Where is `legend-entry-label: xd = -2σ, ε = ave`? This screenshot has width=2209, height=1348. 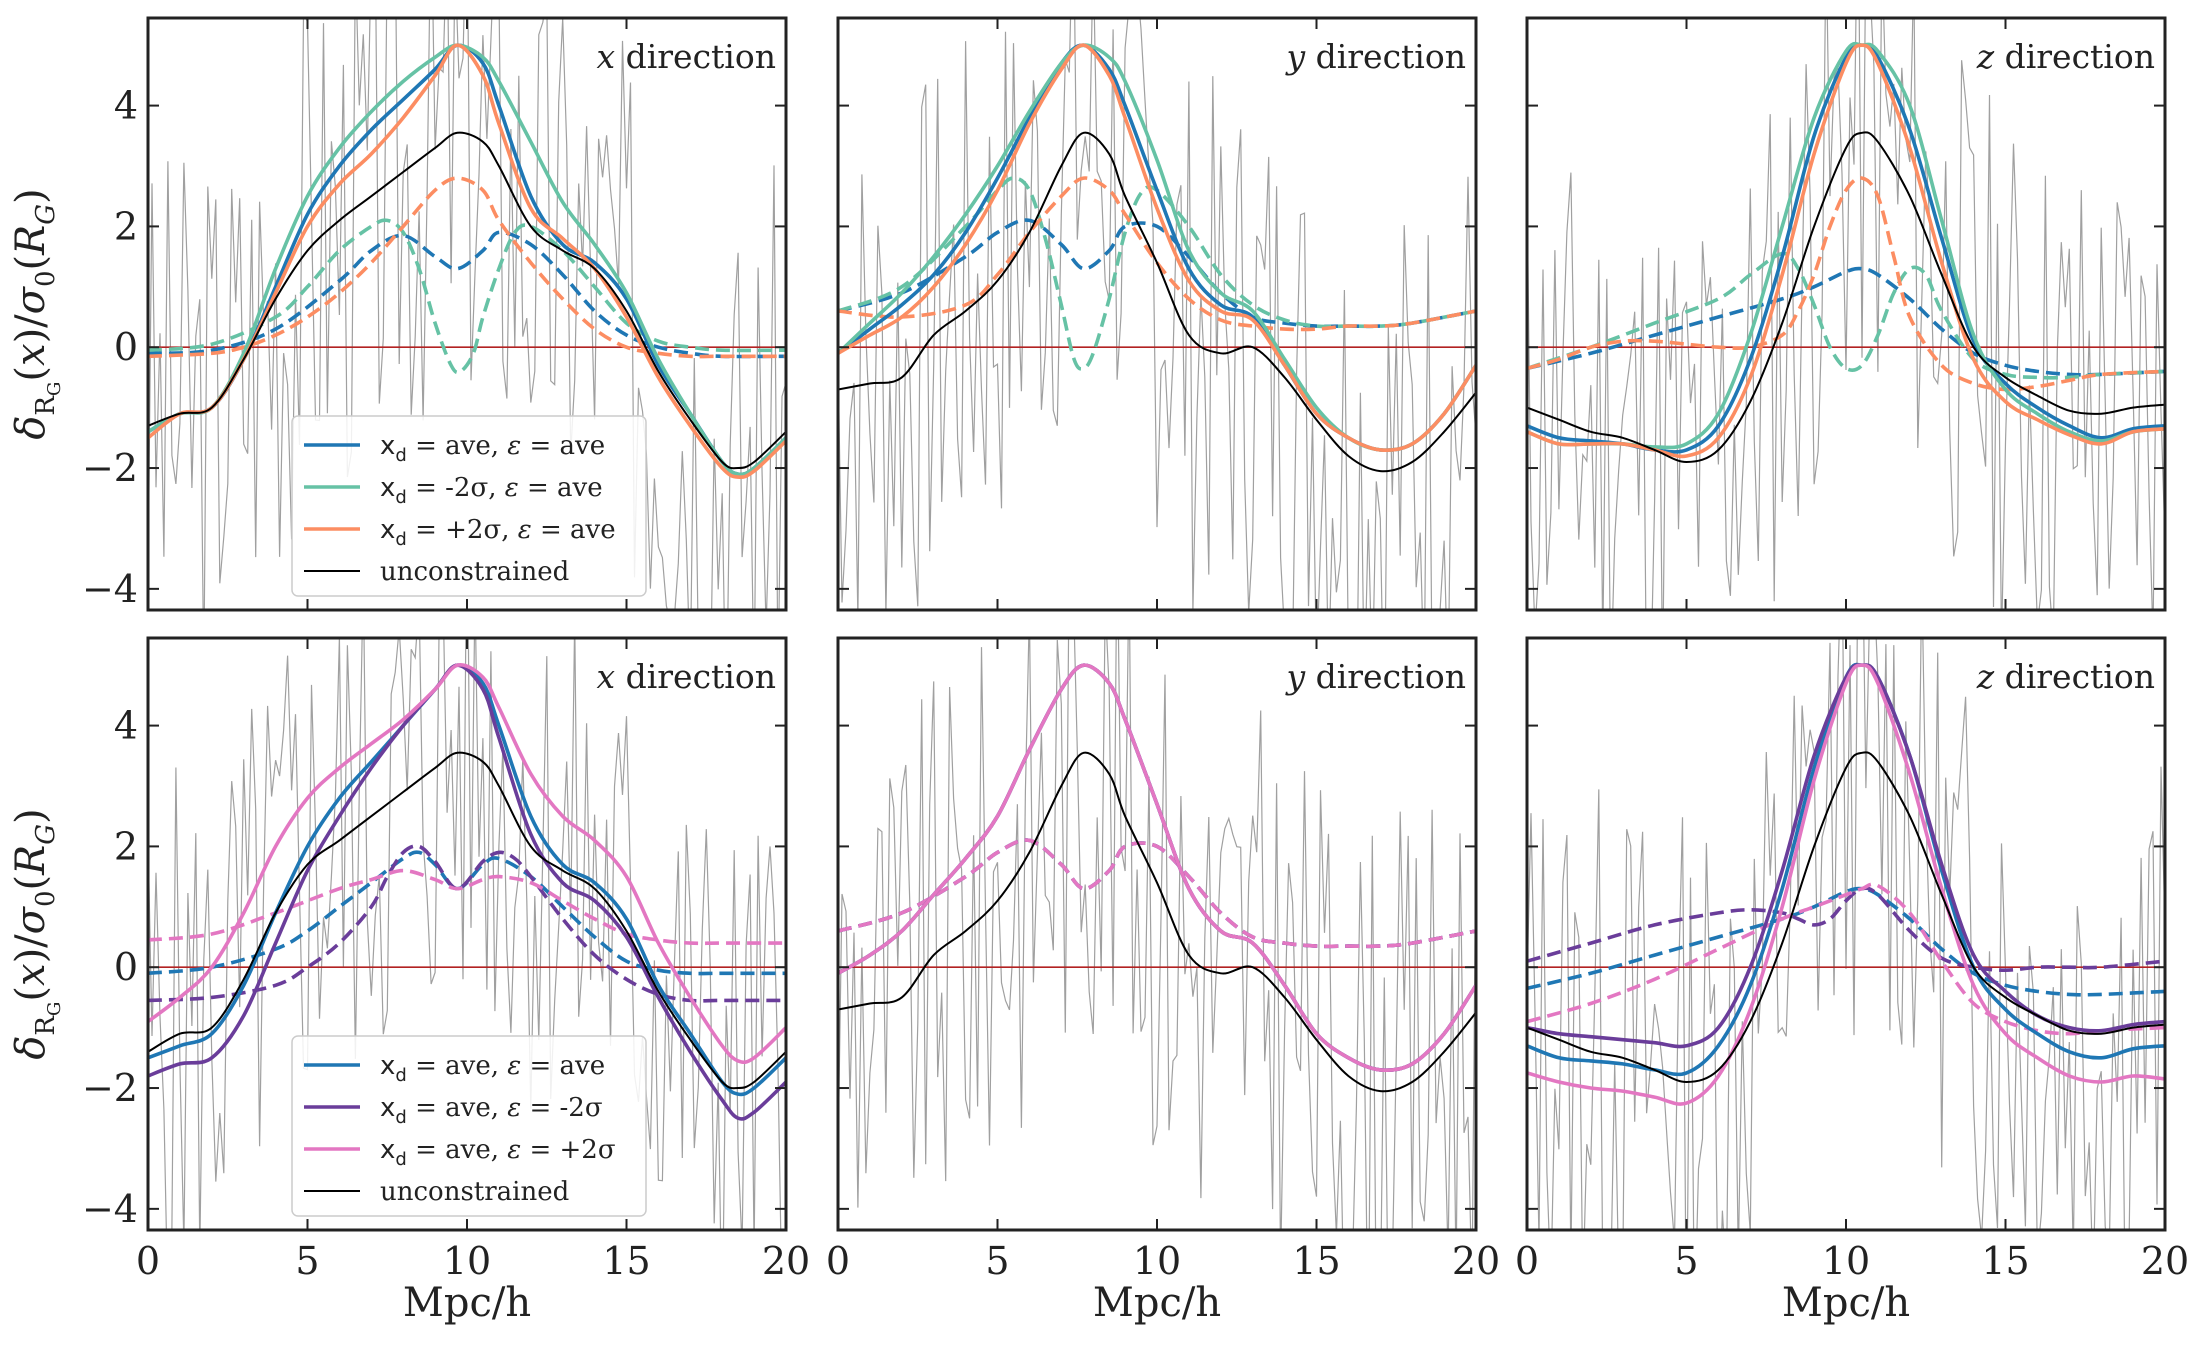
legend-entry-label: xd = -2σ, ε = ave is located at coordinates (491, 490).